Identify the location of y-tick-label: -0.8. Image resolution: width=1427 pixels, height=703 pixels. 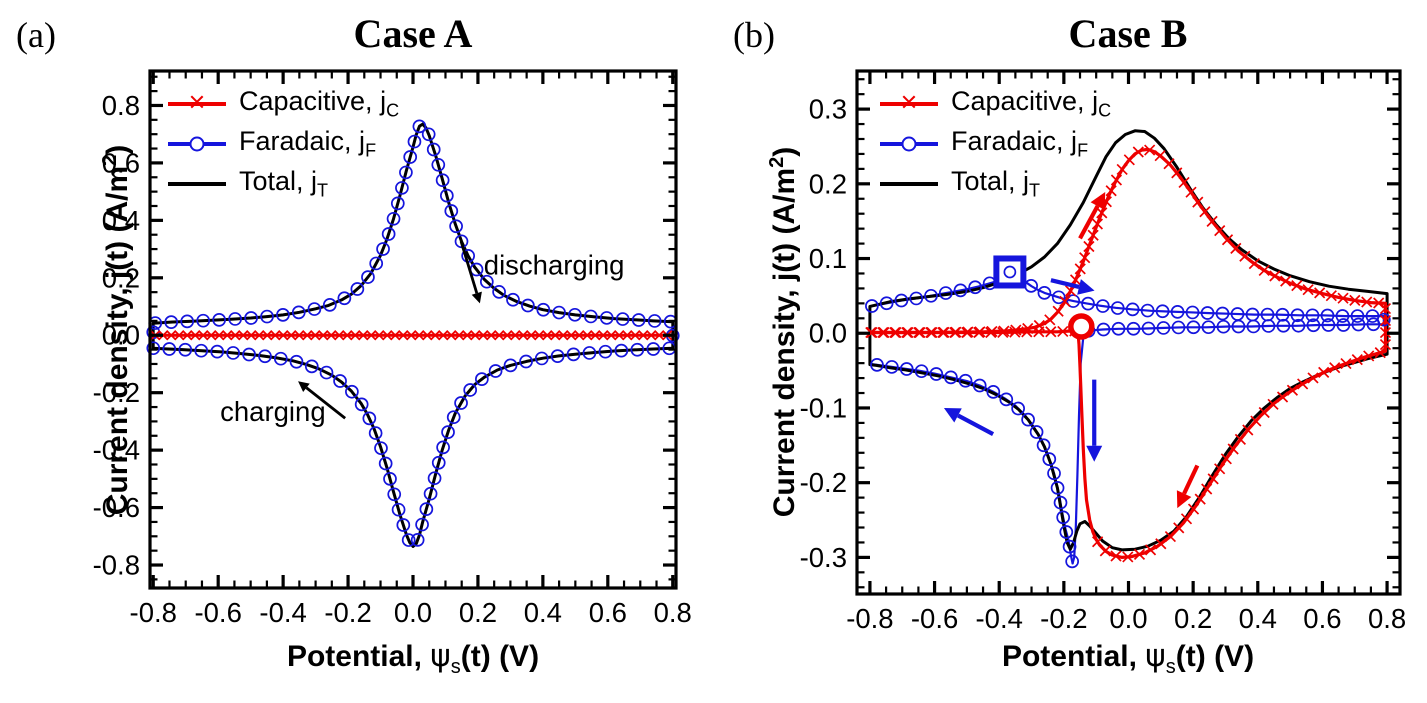
(116, 565).